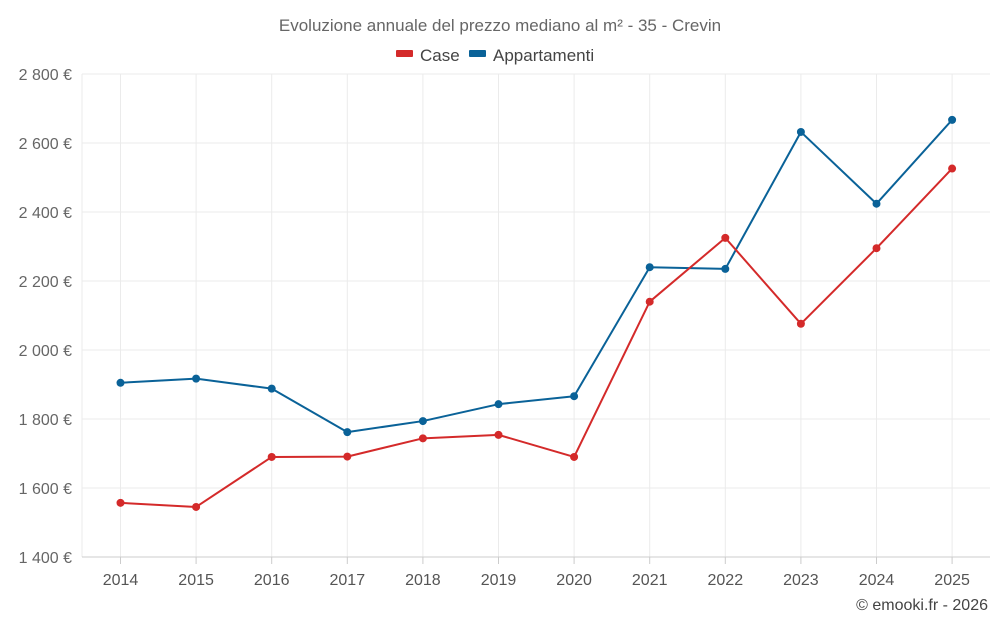 The height and width of the screenshot is (625, 1000). I want to click on x-tick-label: 2017, so click(348, 580).